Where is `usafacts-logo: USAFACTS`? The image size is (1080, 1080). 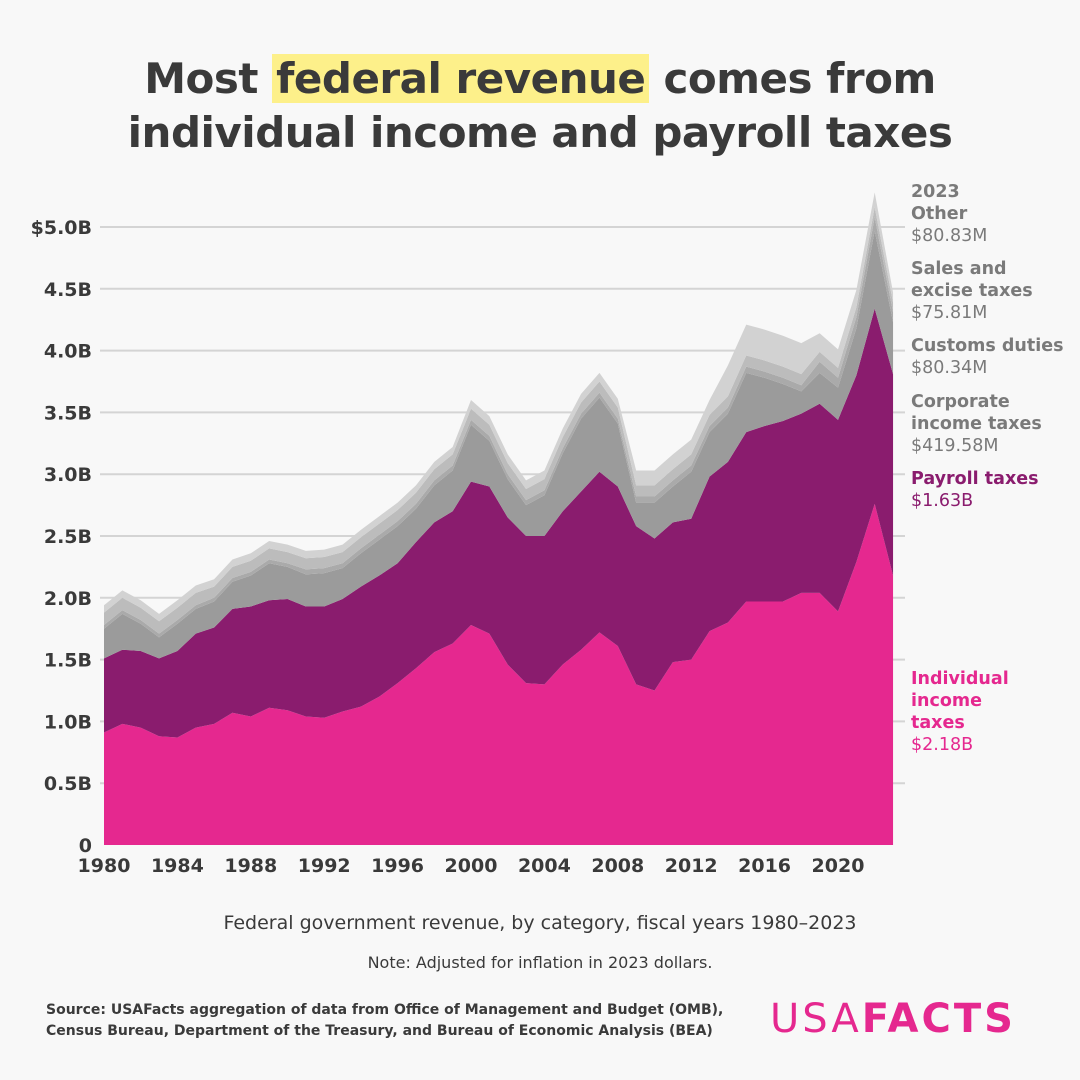
usafacts-logo: USAFACTS is located at coordinates (893, 1019).